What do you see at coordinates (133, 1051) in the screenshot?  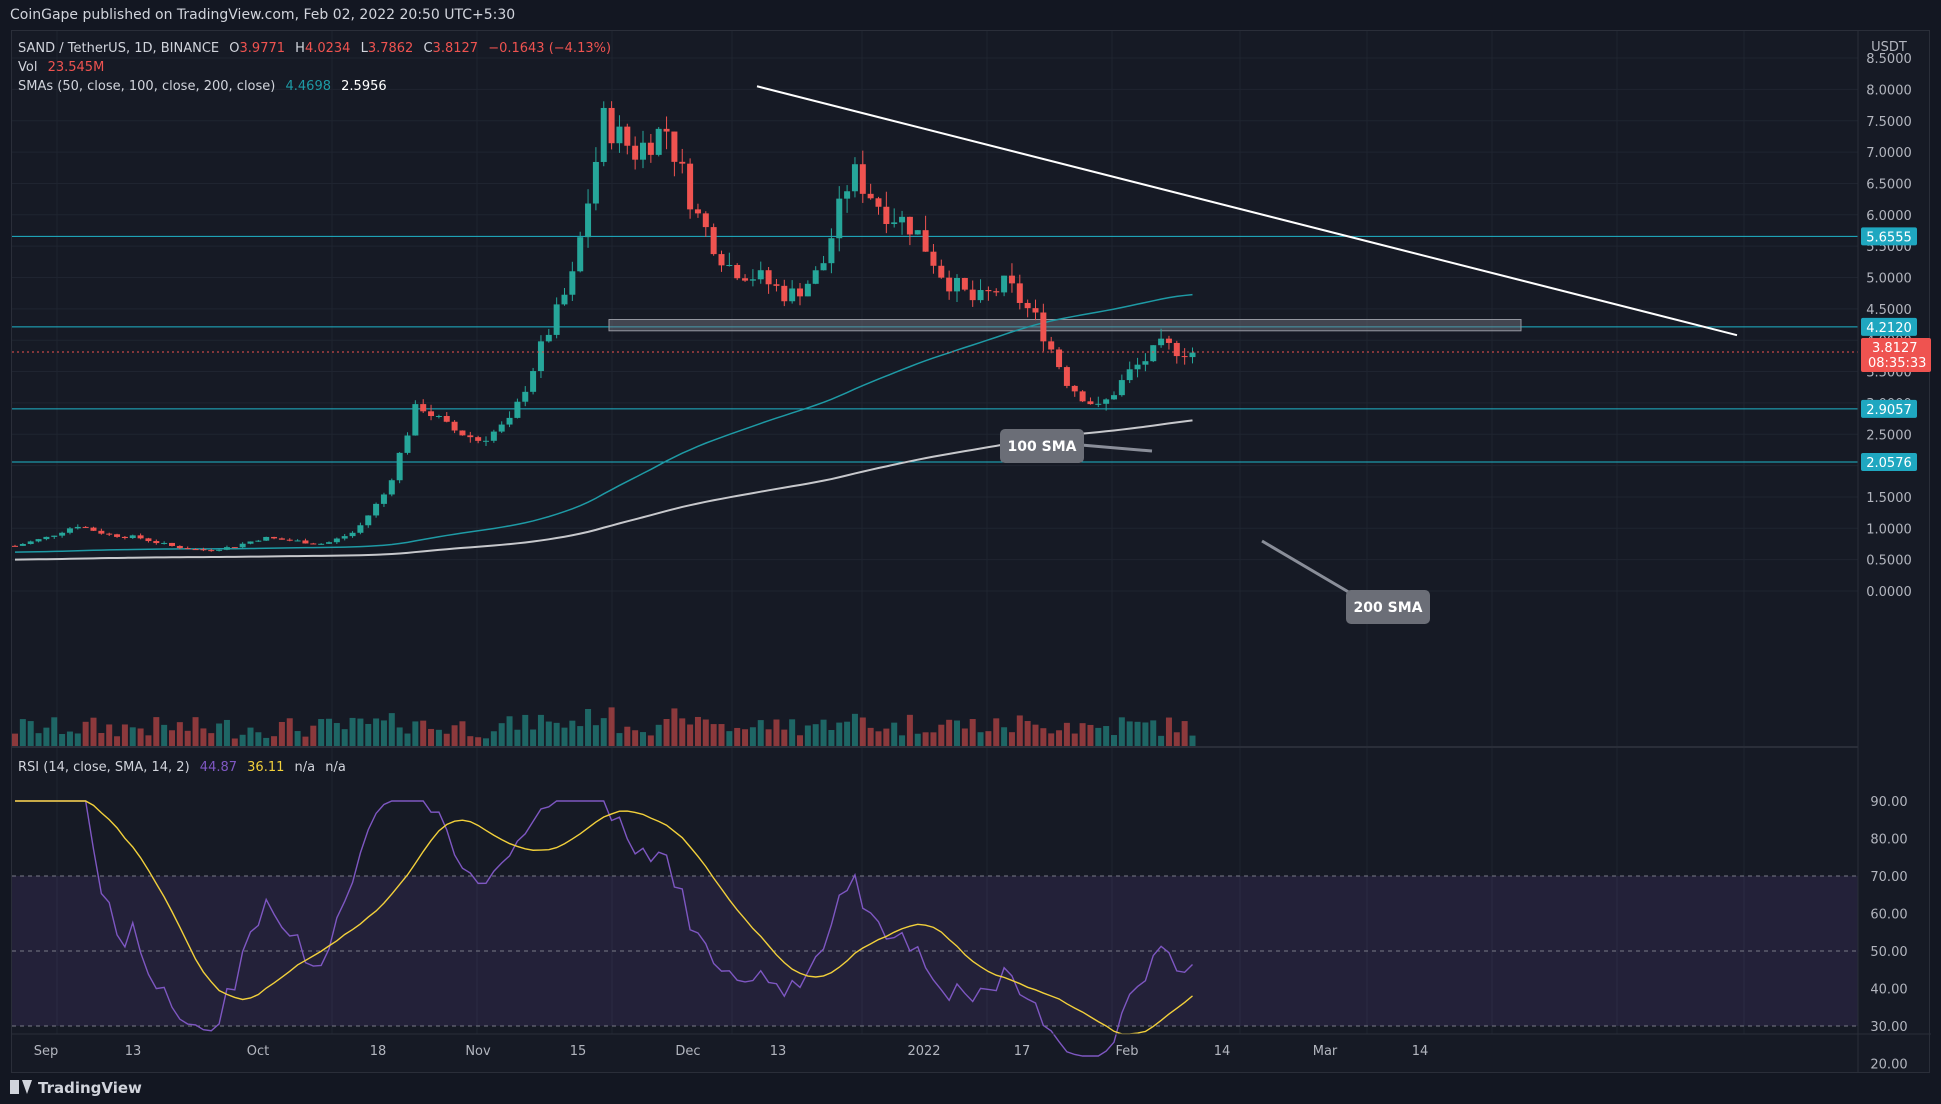 I see `time-tick-label: 13` at bounding box center [133, 1051].